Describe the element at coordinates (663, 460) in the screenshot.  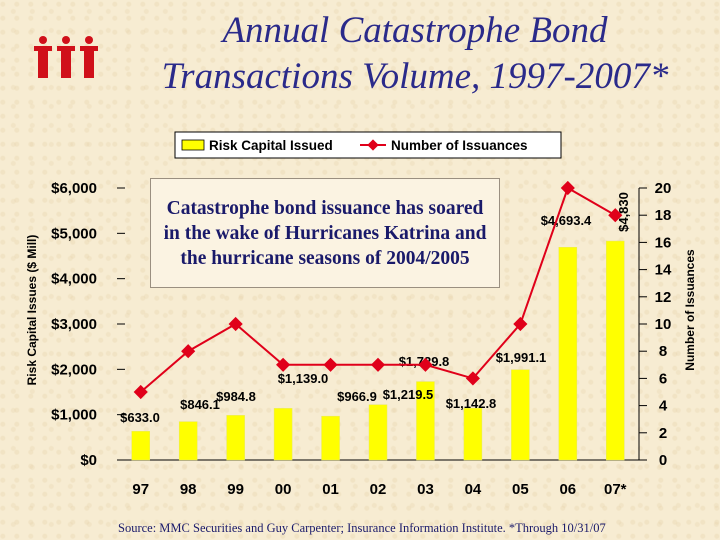
I see `y2-tick-label: 0` at that location.